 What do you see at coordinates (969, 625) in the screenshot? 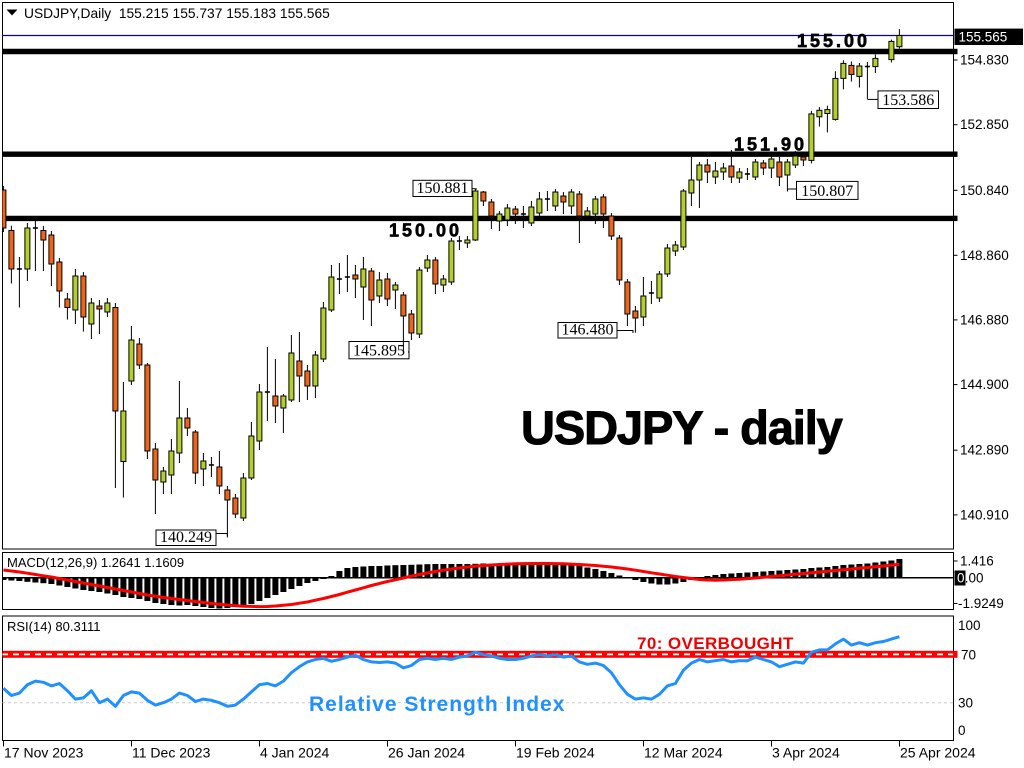
I see `svg-text: 100` at bounding box center [969, 625].